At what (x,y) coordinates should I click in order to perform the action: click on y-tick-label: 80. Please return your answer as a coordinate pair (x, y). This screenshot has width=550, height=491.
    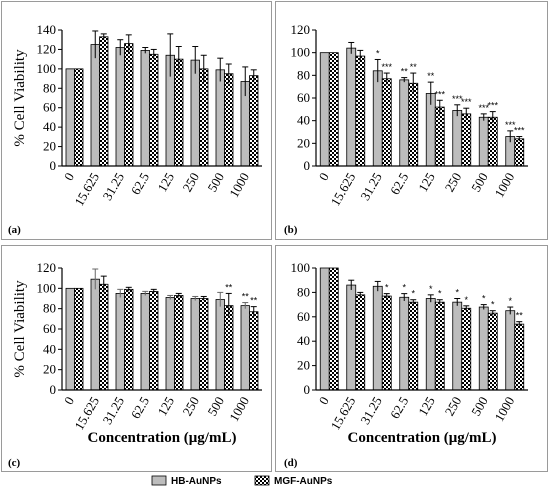
    Looking at the image, I should click on (303, 291).